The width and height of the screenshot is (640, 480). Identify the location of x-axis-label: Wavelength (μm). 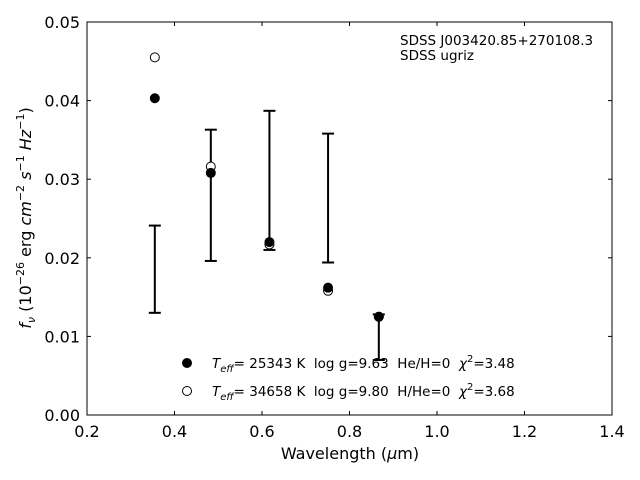
(350, 453).